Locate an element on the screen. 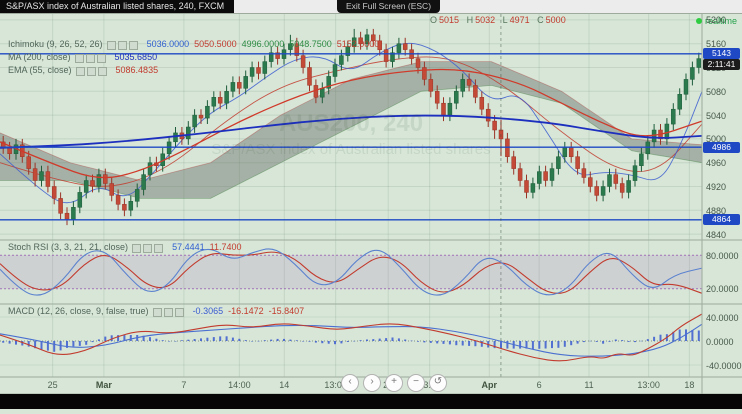  macd-axis-label: 40.0000 is located at coordinates (722, 317).